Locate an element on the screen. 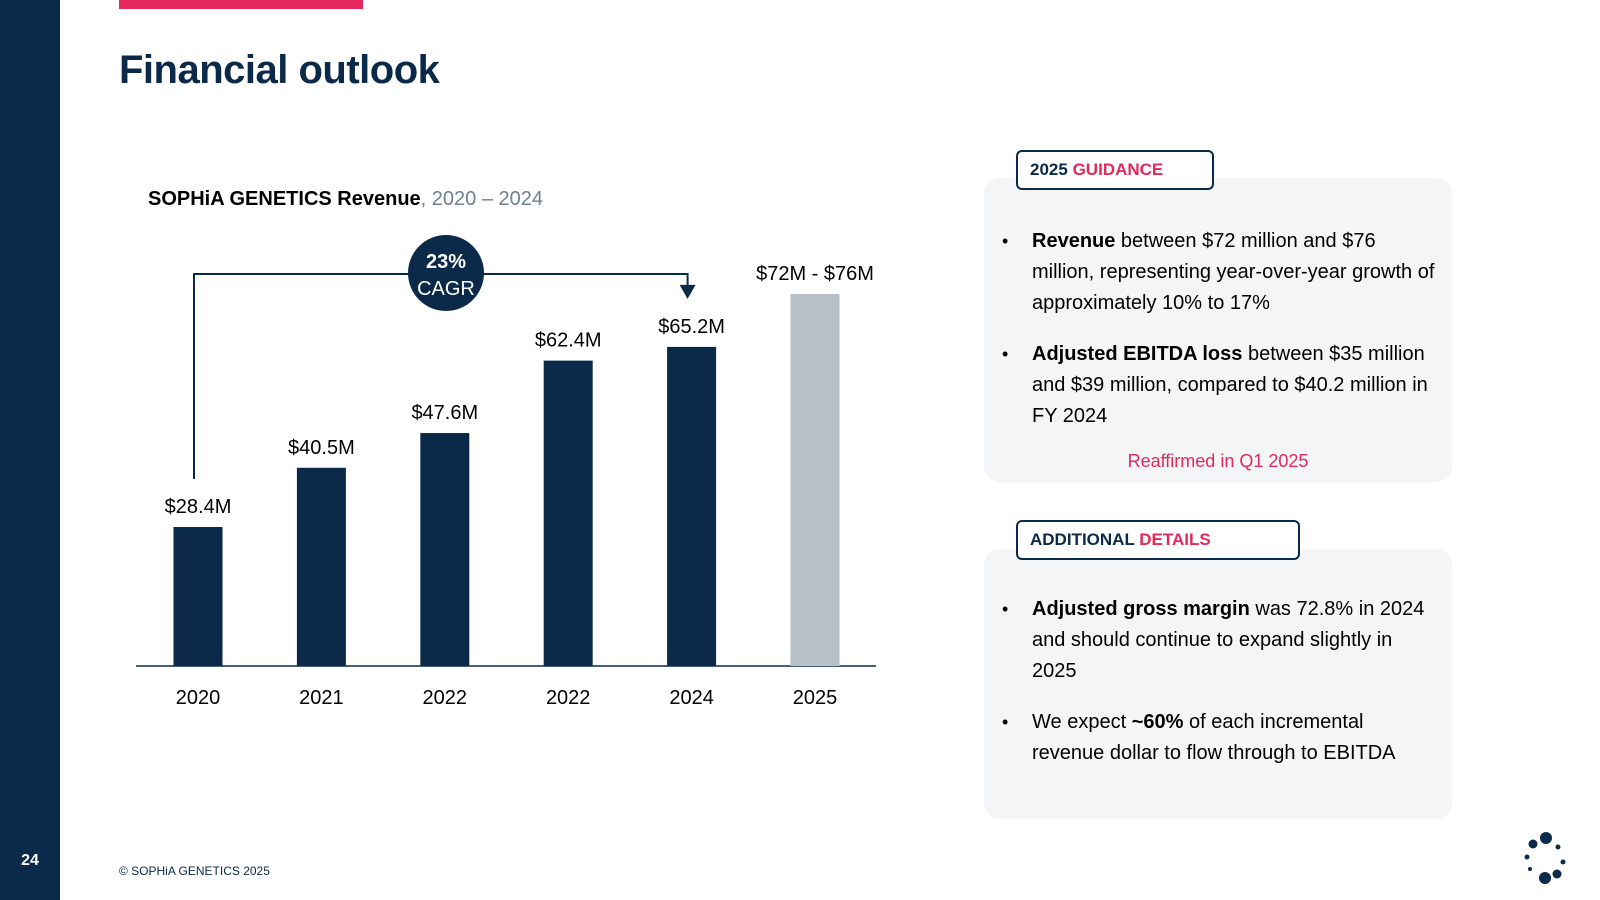  page-number: 24 is located at coordinates (30, 860).